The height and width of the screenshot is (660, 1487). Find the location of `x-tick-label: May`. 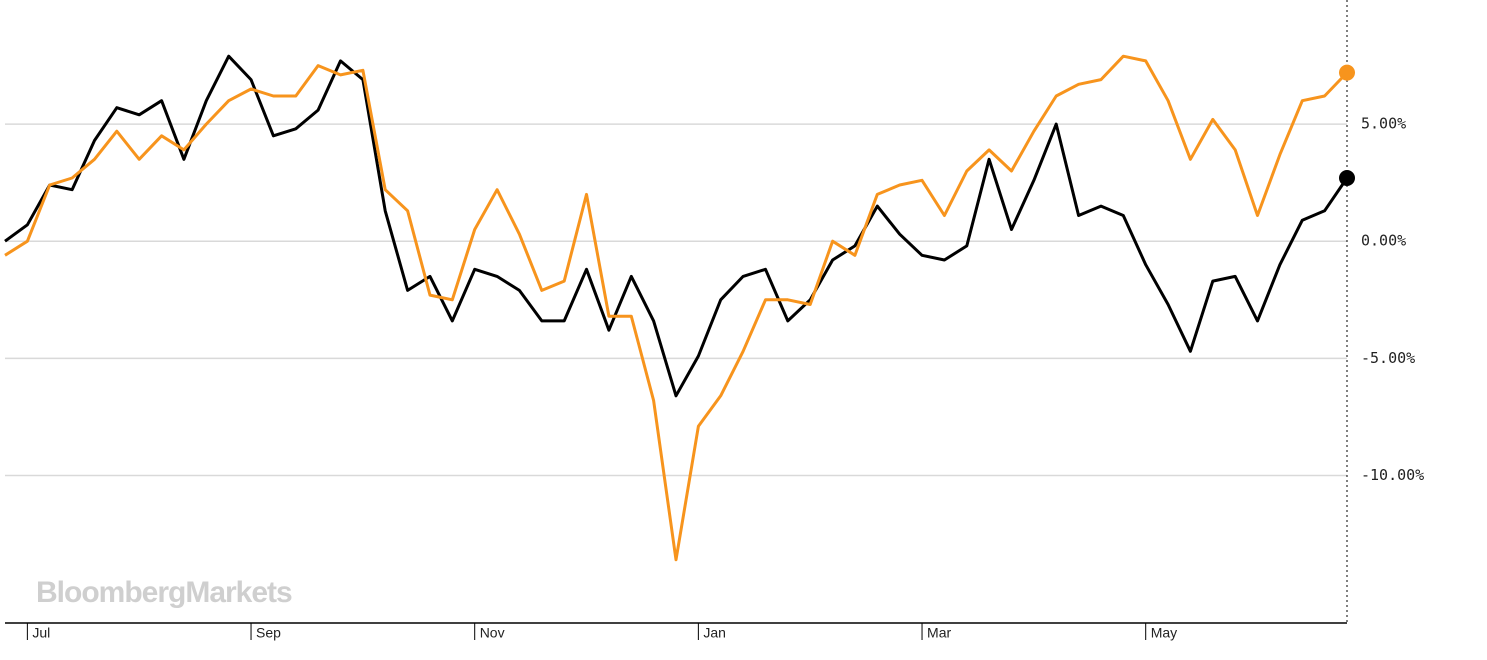

x-tick-label: May is located at coordinates (1164, 633).